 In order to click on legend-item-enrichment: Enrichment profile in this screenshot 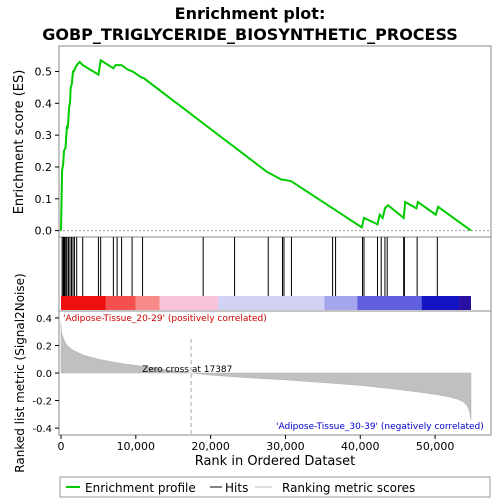, I will do `click(131, 488)`.